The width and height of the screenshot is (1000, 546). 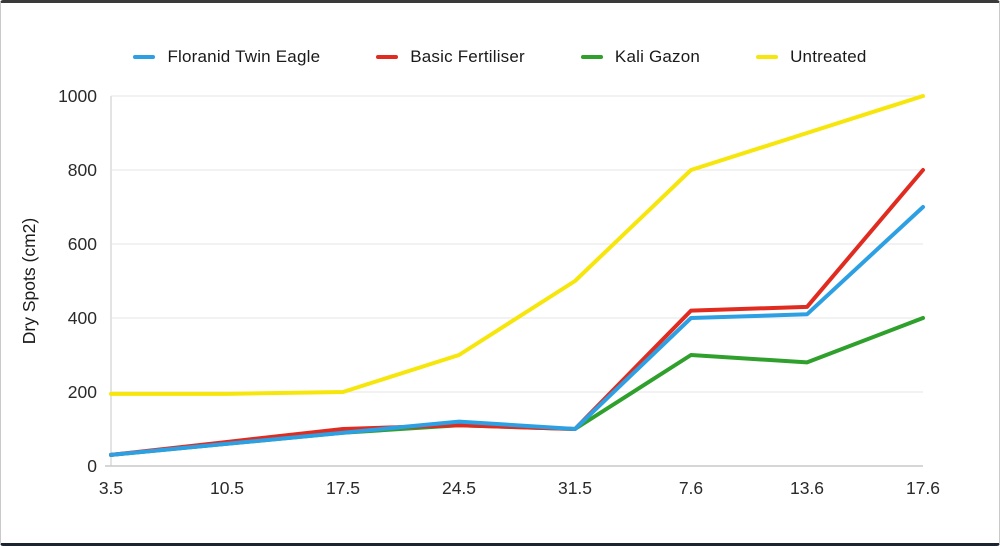 What do you see at coordinates (92, 466) in the screenshot?
I see `y-tick-label-0: 0` at bounding box center [92, 466].